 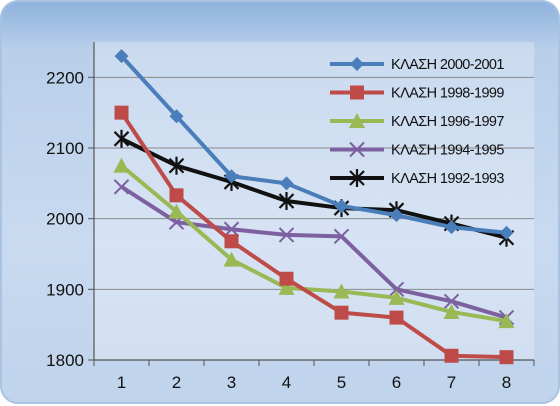 What do you see at coordinates (65, 148) in the screenshot?
I see `y-tick-label: 2100` at bounding box center [65, 148].